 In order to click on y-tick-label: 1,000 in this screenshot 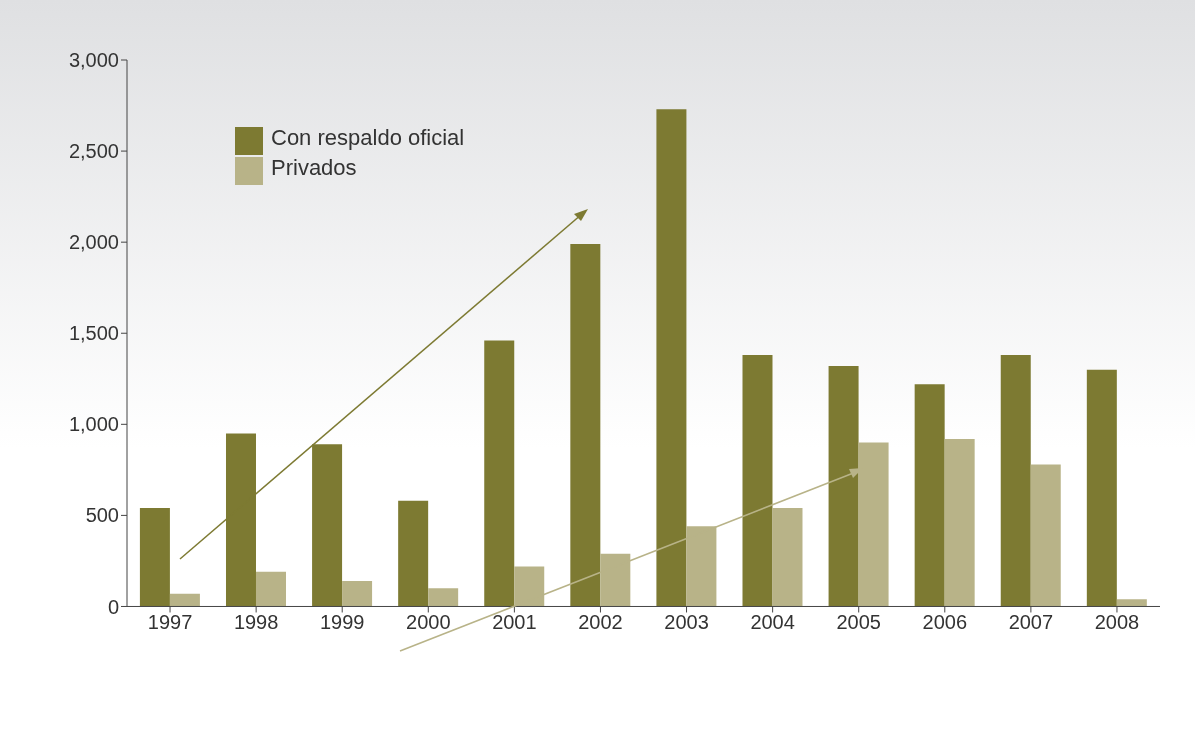, I will do `click(93, 424)`.